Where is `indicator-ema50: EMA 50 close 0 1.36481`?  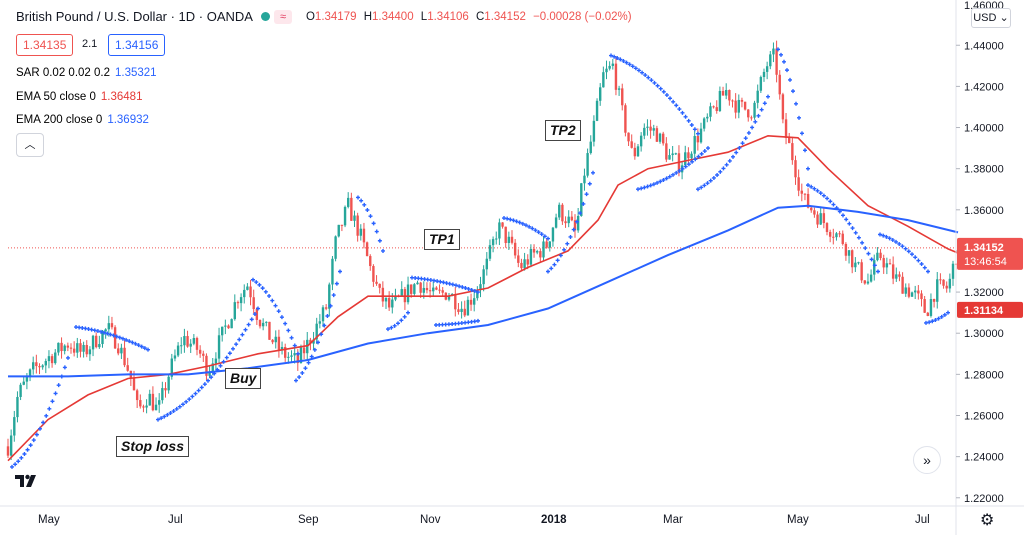
indicator-ema50: EMA 50 close 0 1.36481 is located at coordinates (79, 97).